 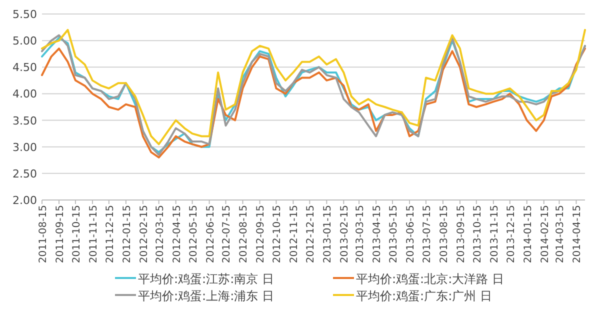 I want to click on x-tick-label: 2011-09-15, so click(x=60, y=234).